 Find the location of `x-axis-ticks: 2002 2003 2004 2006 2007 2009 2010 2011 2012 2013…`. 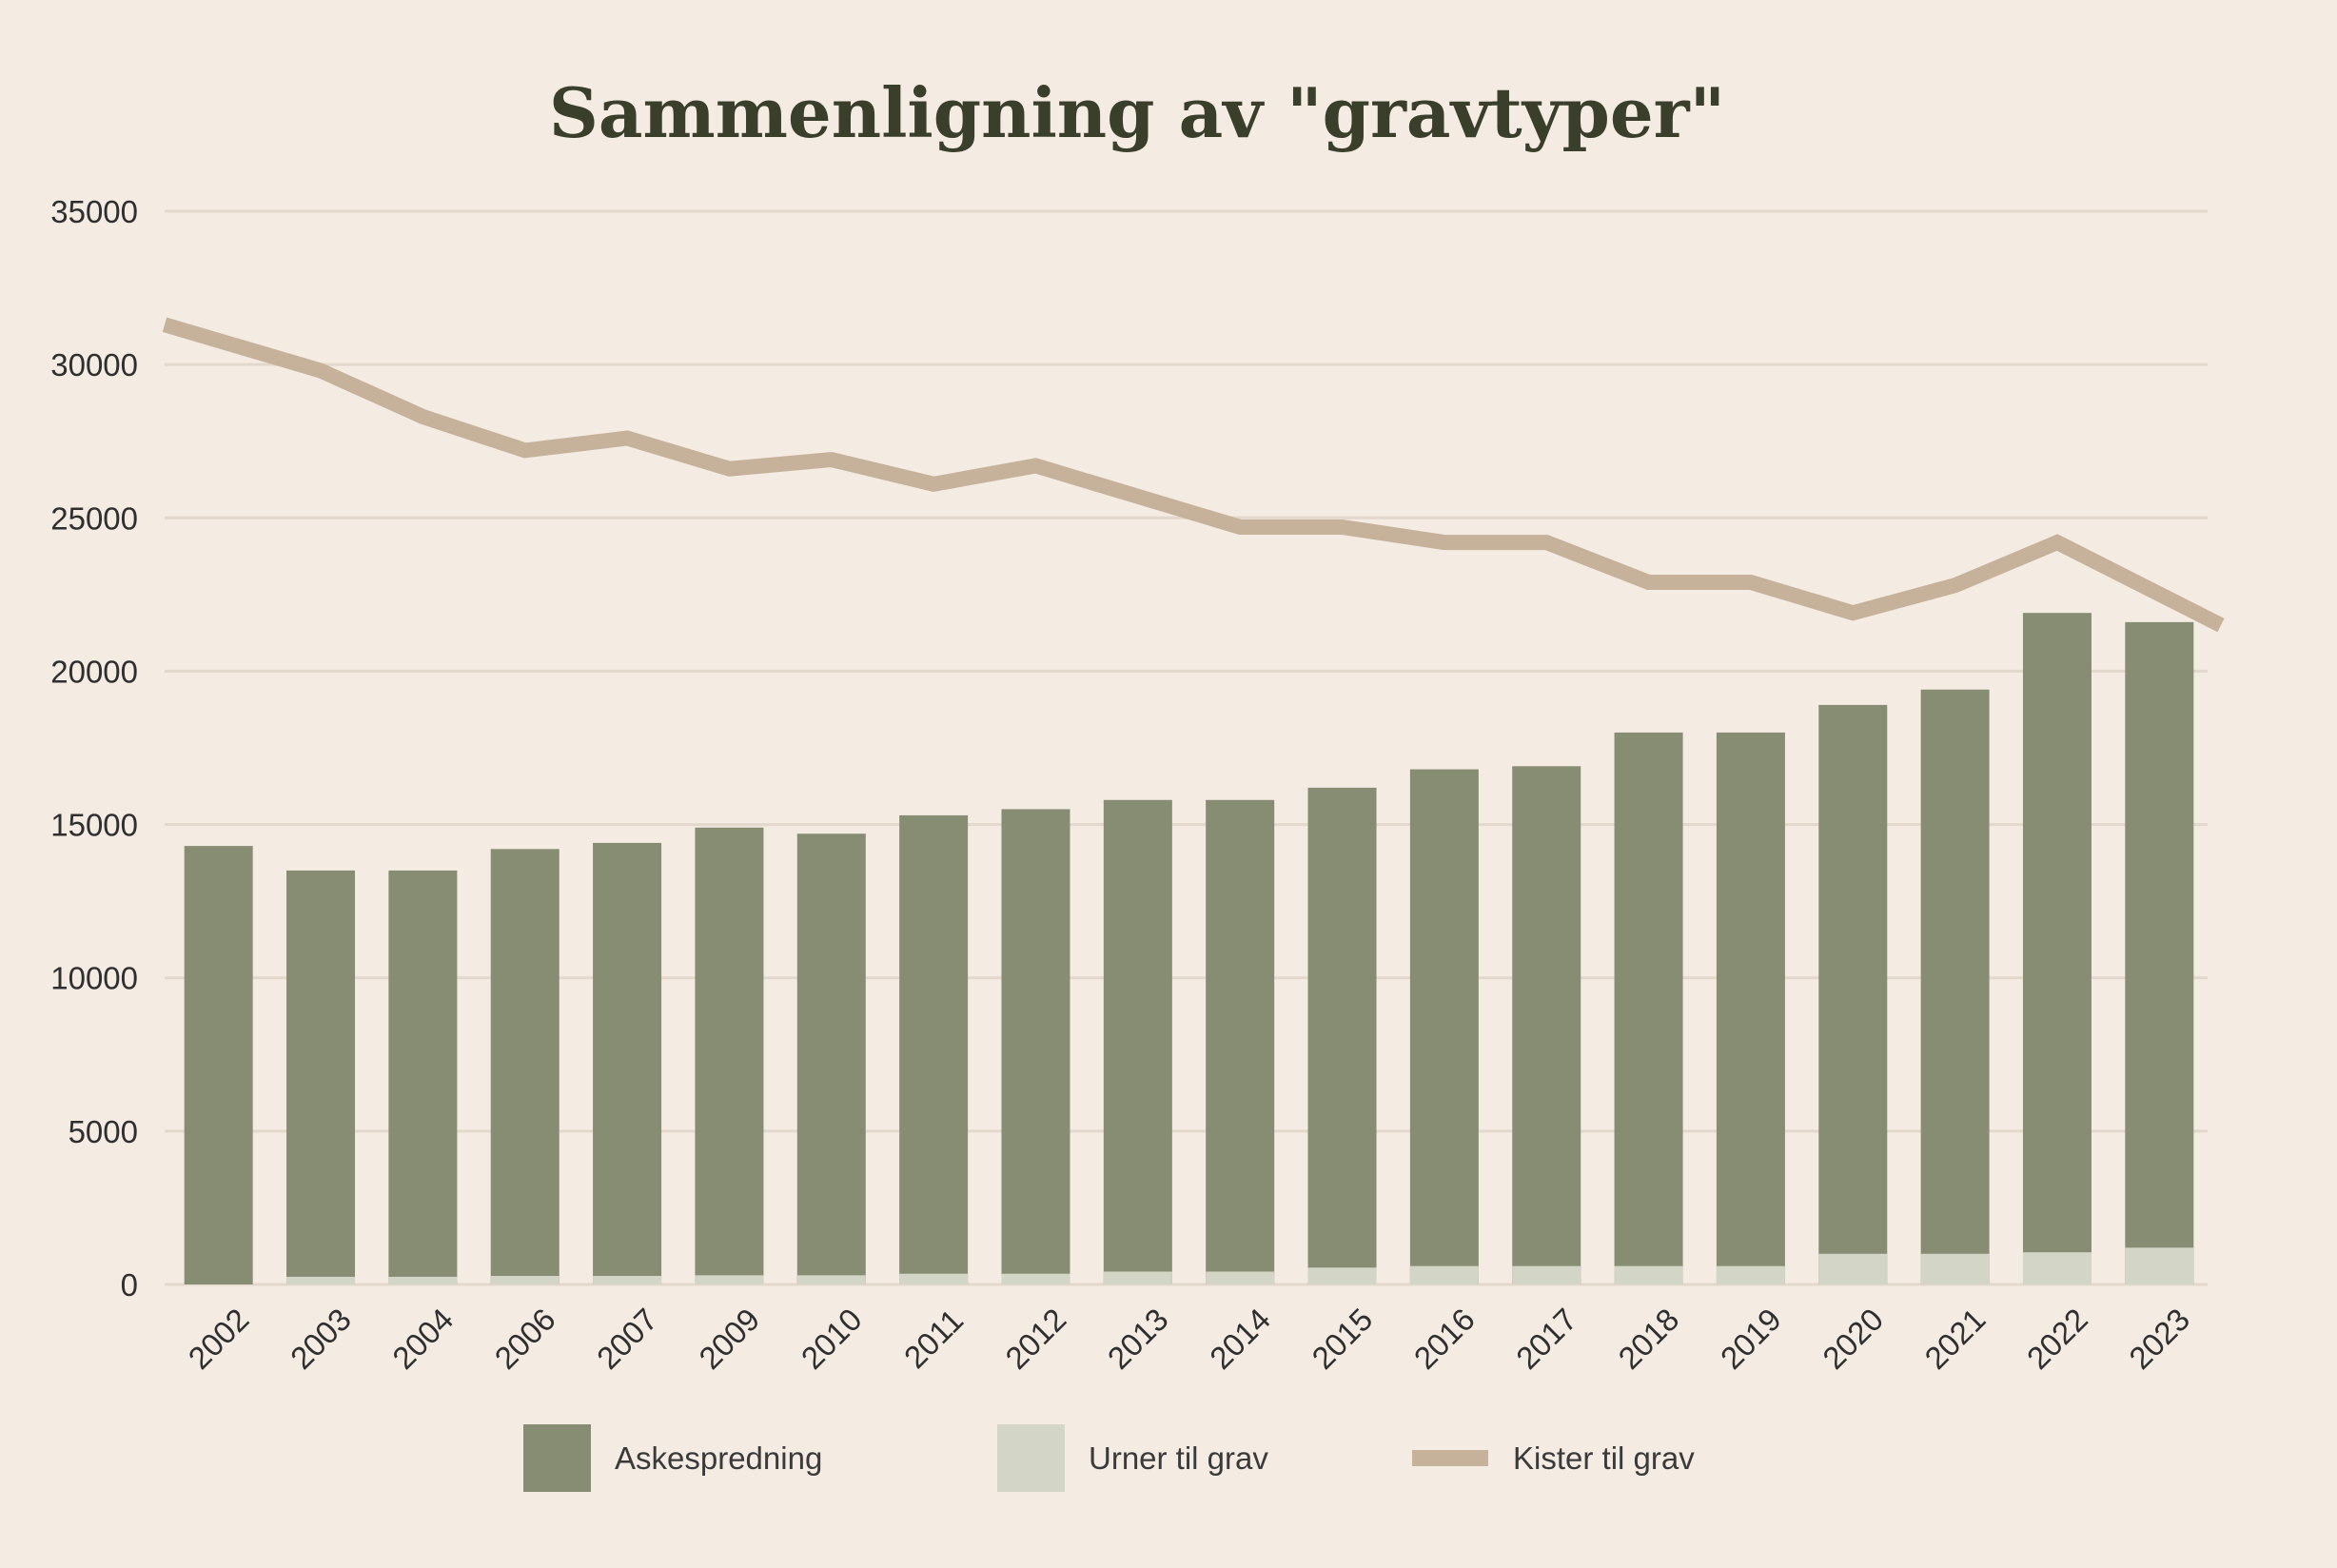

x-axis-ticks: 2002 2003 2004 2006 2007 2009 2010 2011 2012 2013… is located at coordinates (1189, 1339).